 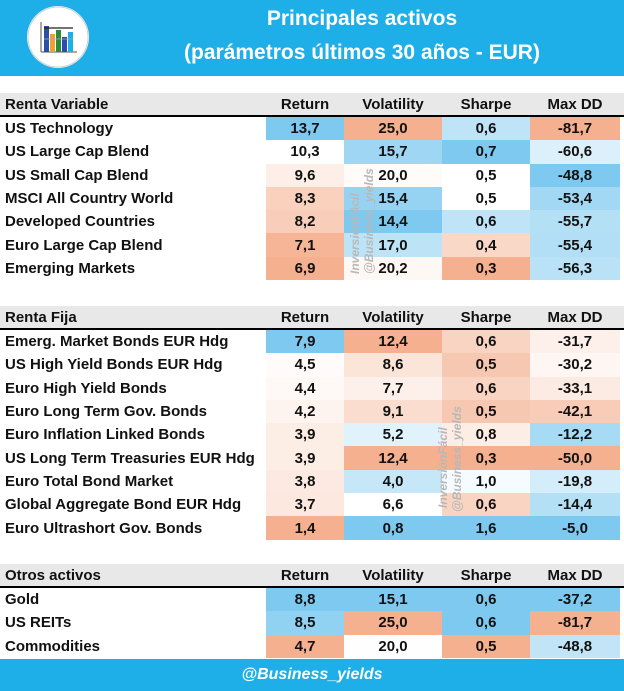 What do you see at coordinates (80, 222) in the screenshot?
I see `asset-name: Developed Countries` at bounding box center [80, 222].